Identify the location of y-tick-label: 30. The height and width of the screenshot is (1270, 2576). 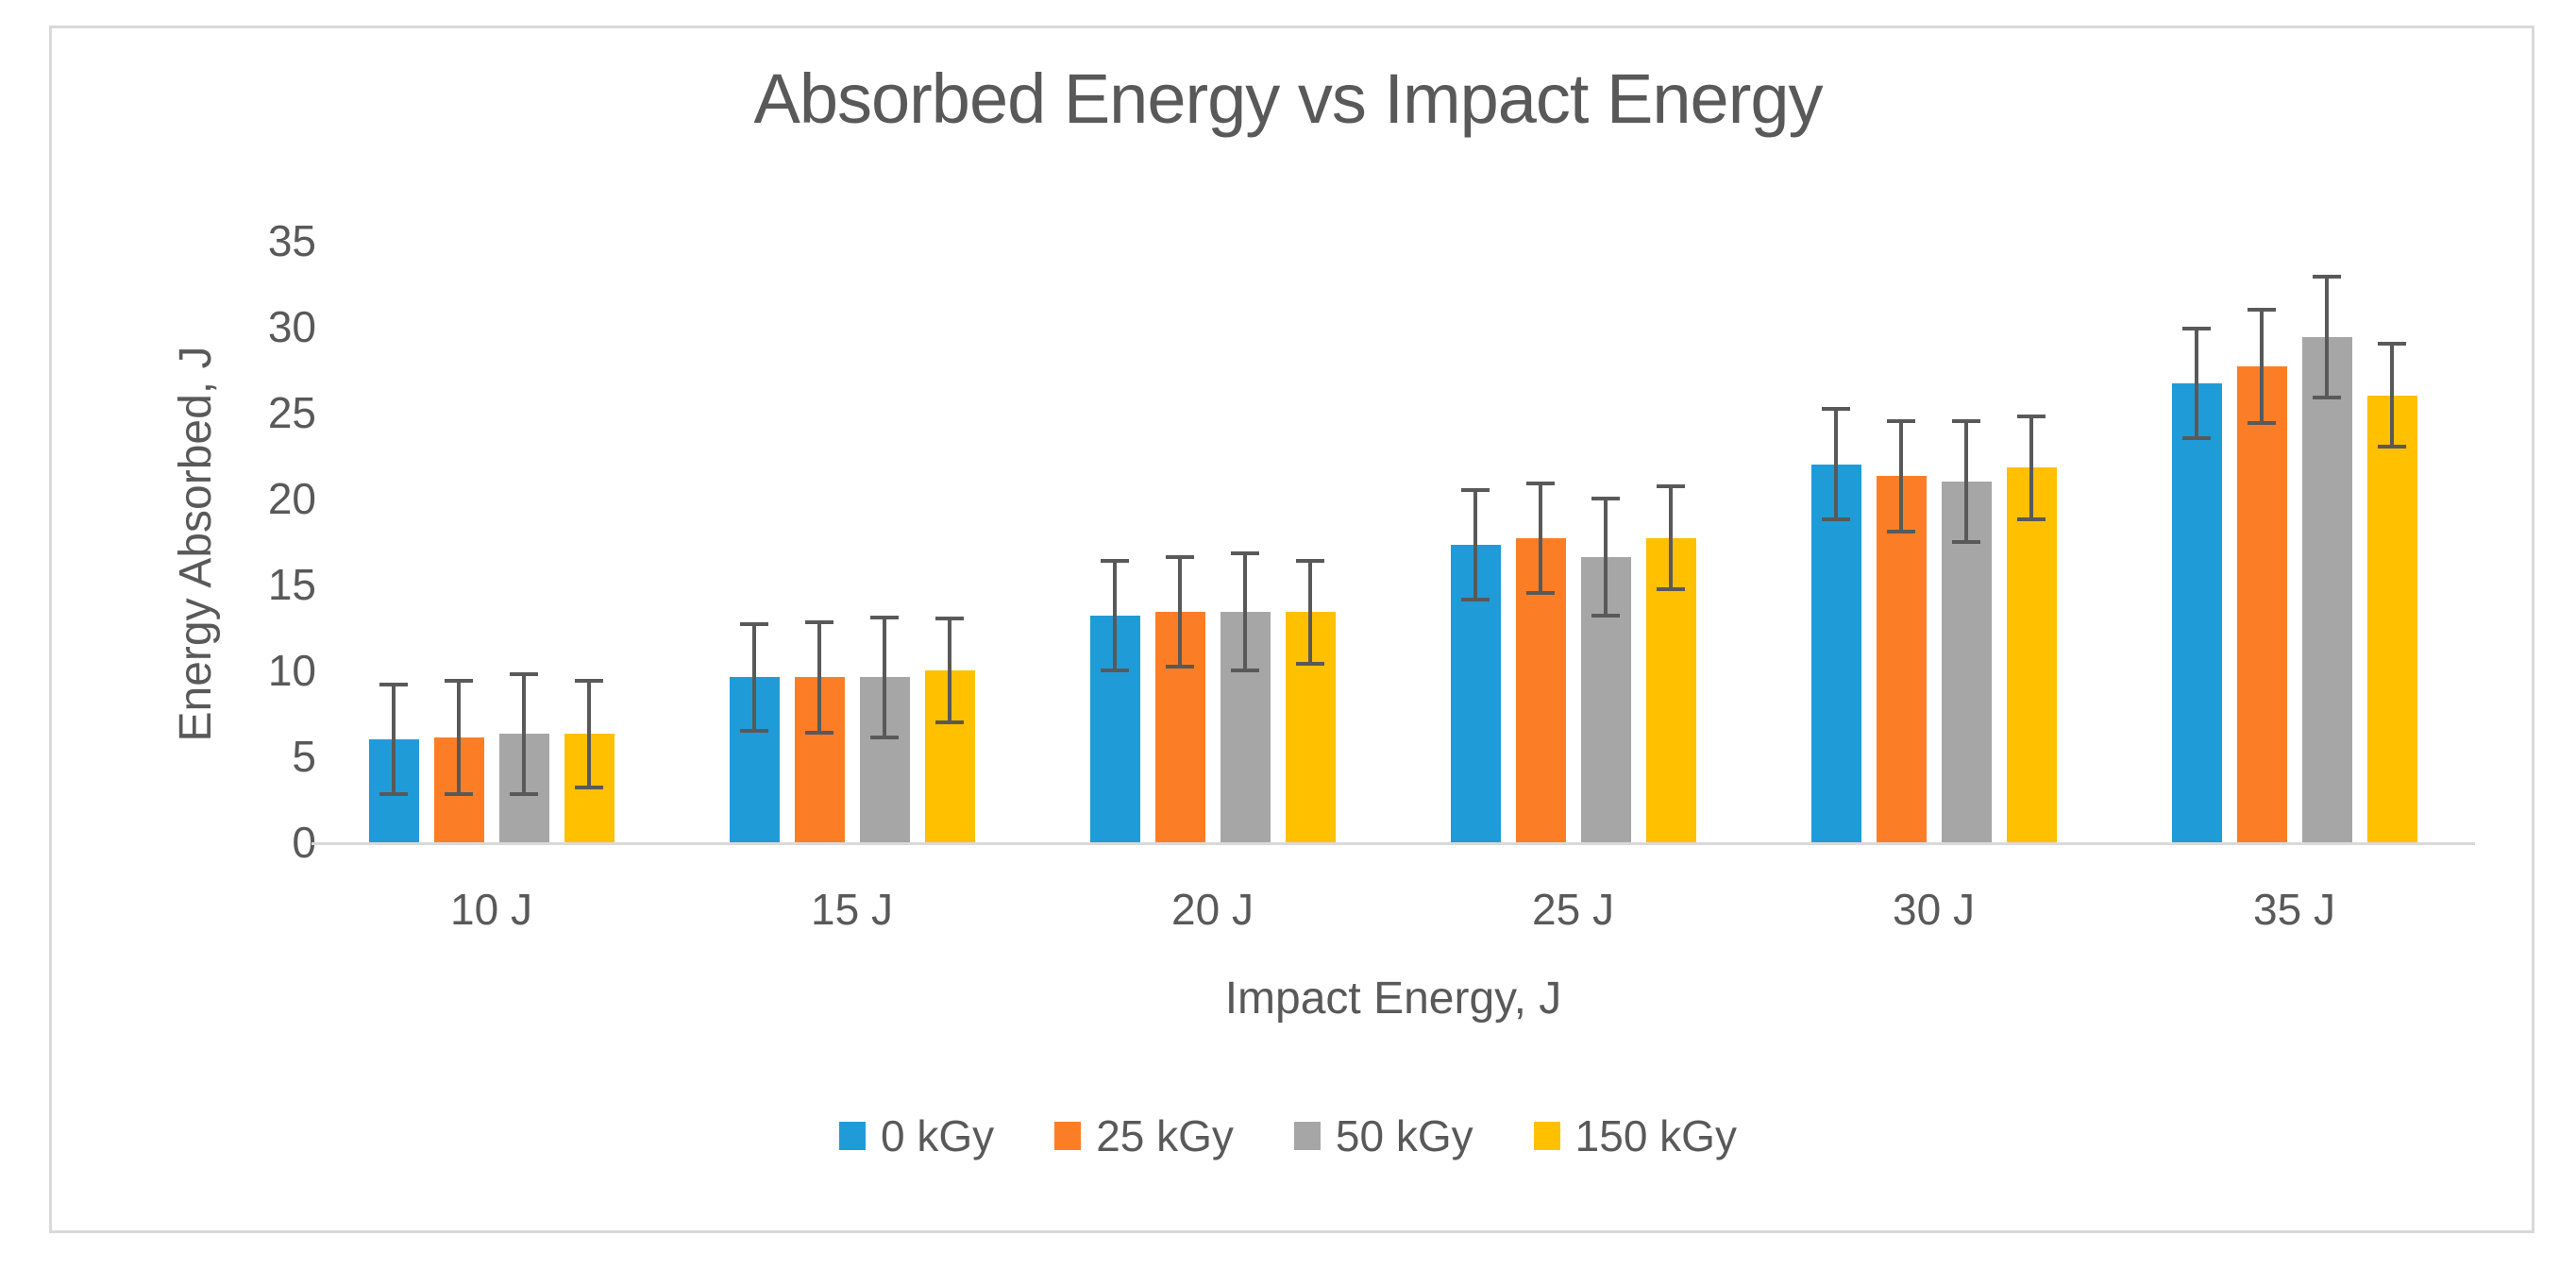
(291, 326).